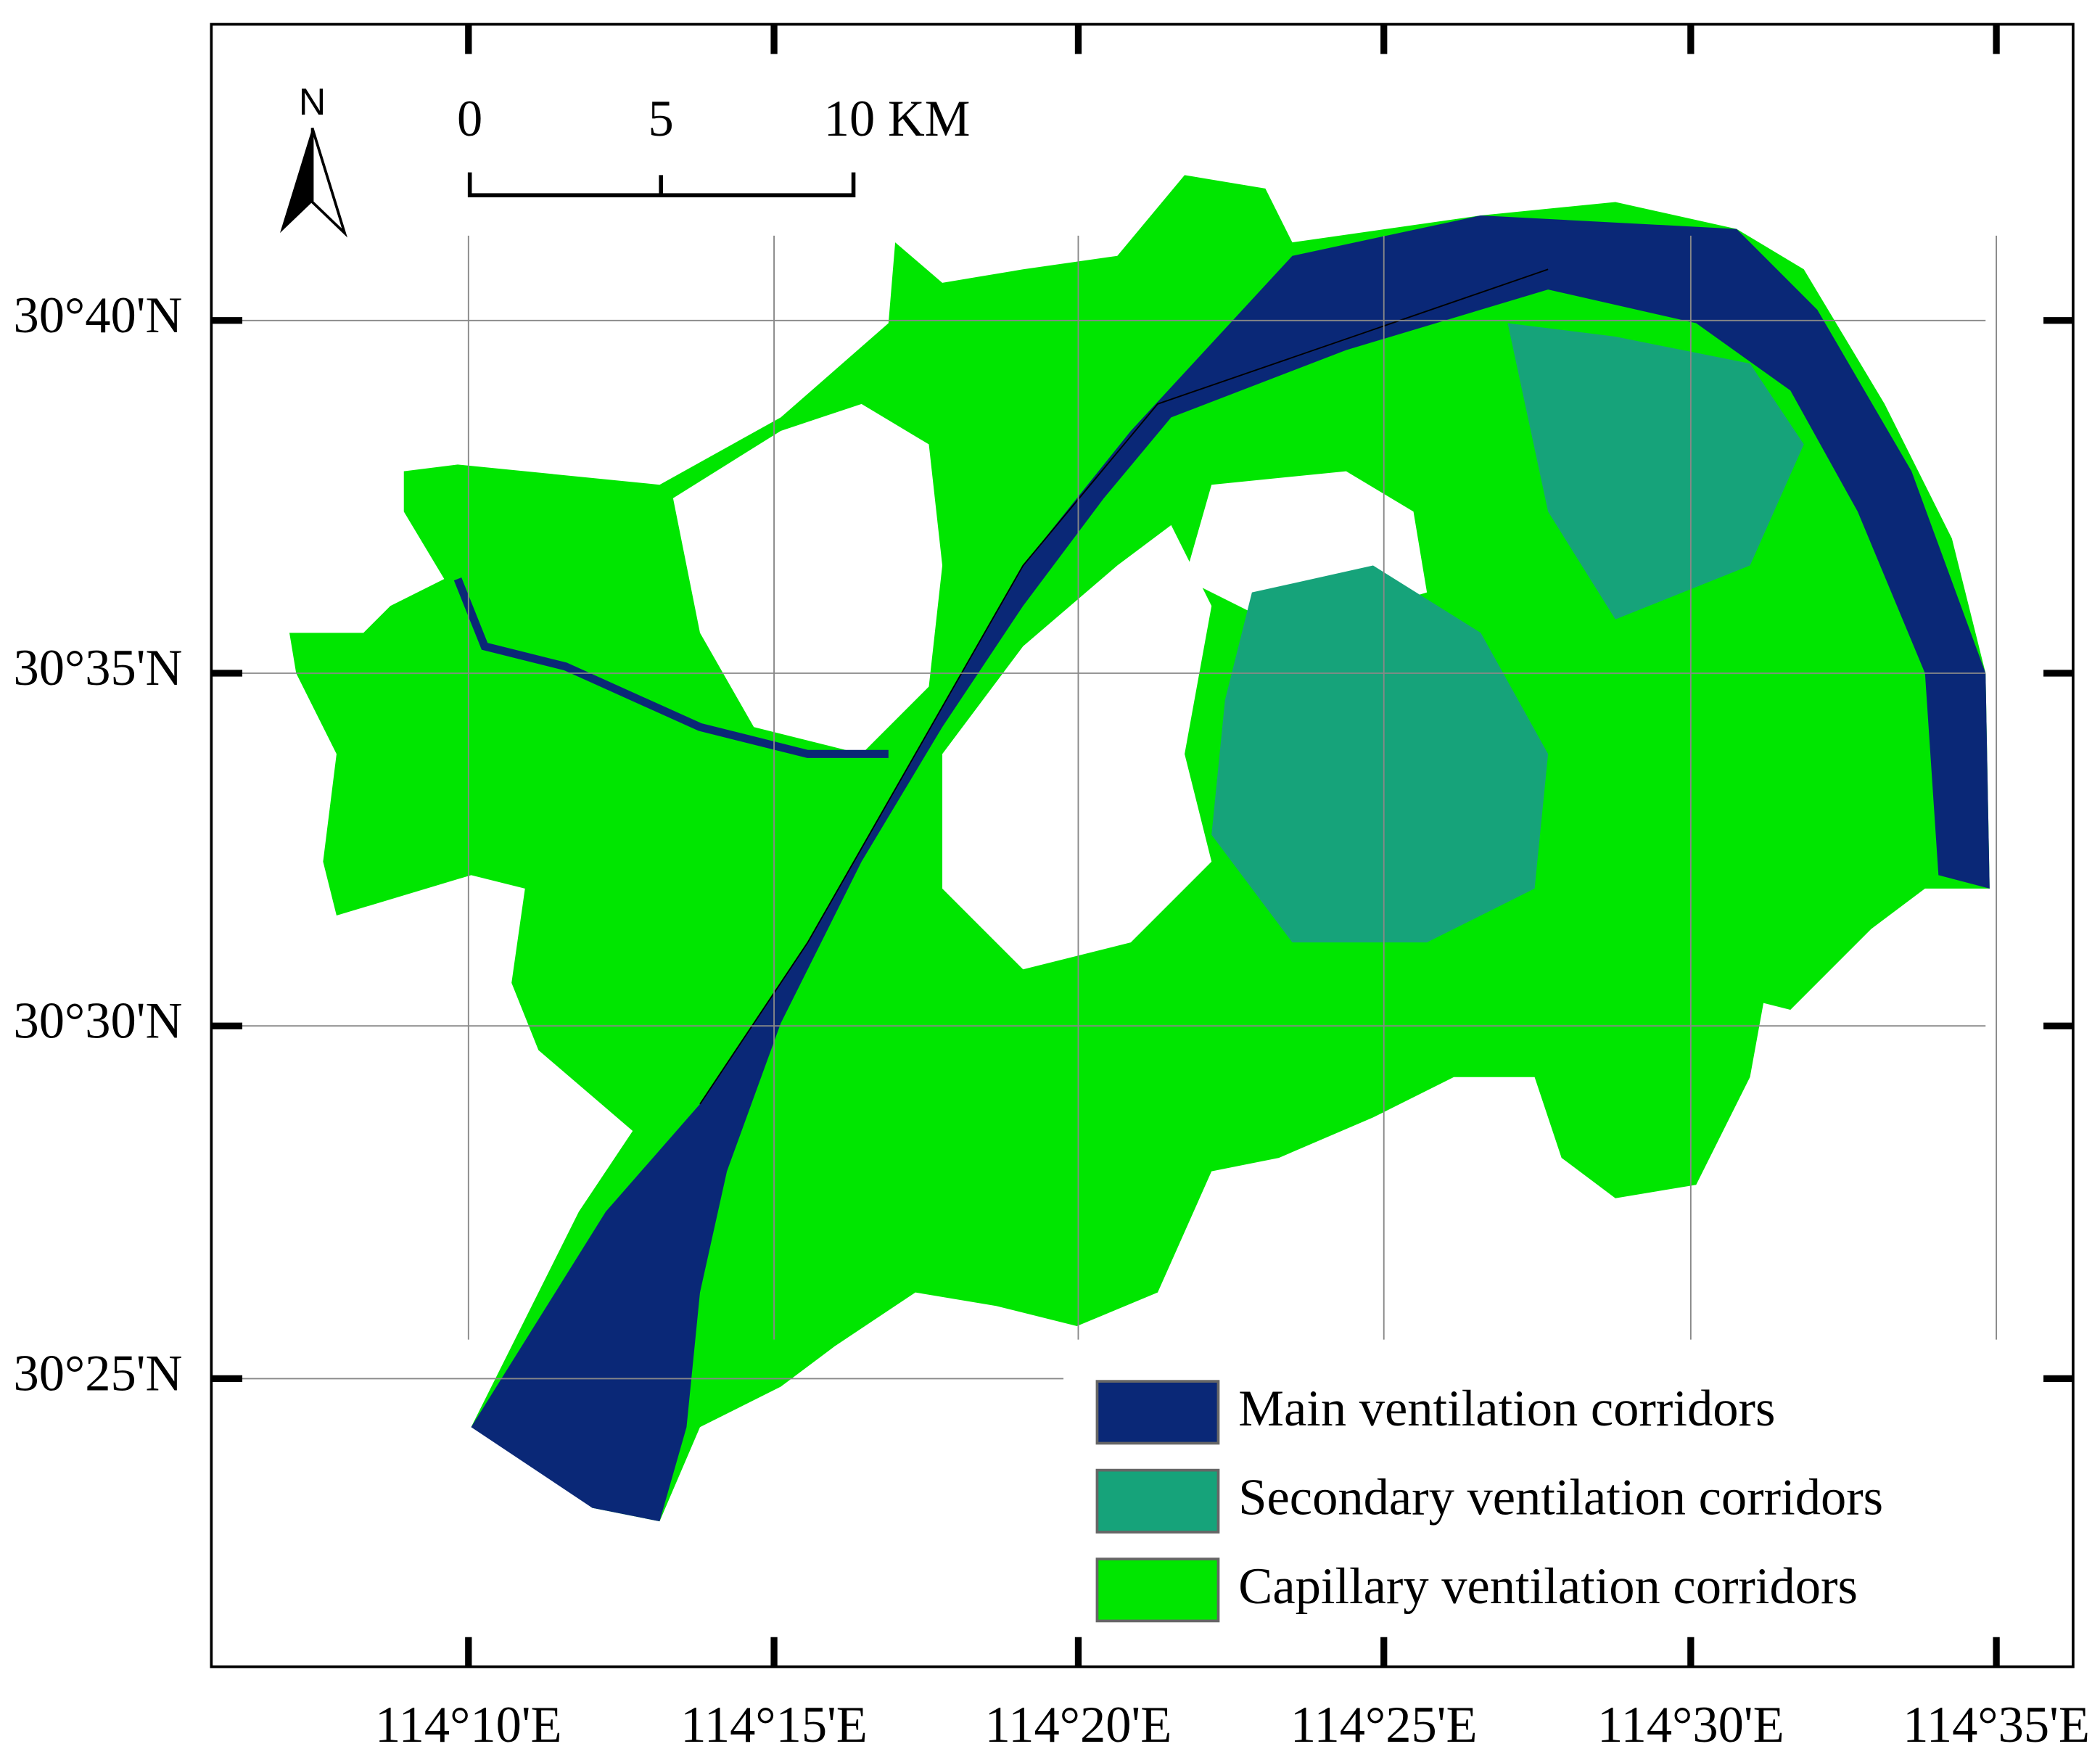 The width and height of the screenshot is (2100, 1757). Describe the element at coordinates (1690, 1725) in the screenshot. I see `longitude-label: 114°30'E` at that location.